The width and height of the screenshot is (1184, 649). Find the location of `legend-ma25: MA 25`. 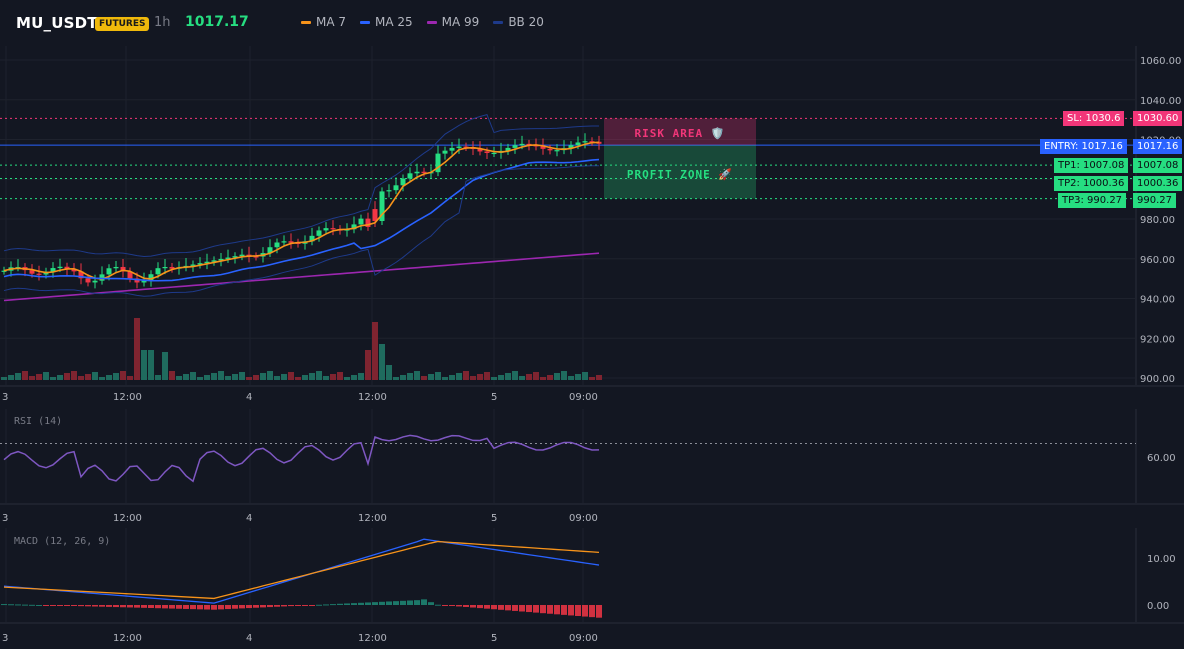

legend-ma25: MA 25 is located at coordinates (386, 22).